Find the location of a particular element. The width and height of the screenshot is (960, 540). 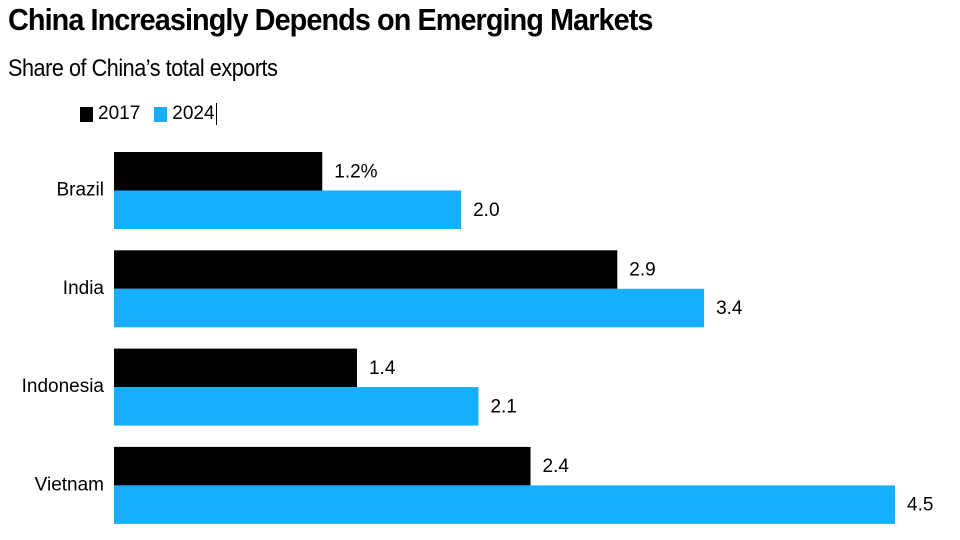

legend-swatch-2017 is located at coordinates (86, 114).